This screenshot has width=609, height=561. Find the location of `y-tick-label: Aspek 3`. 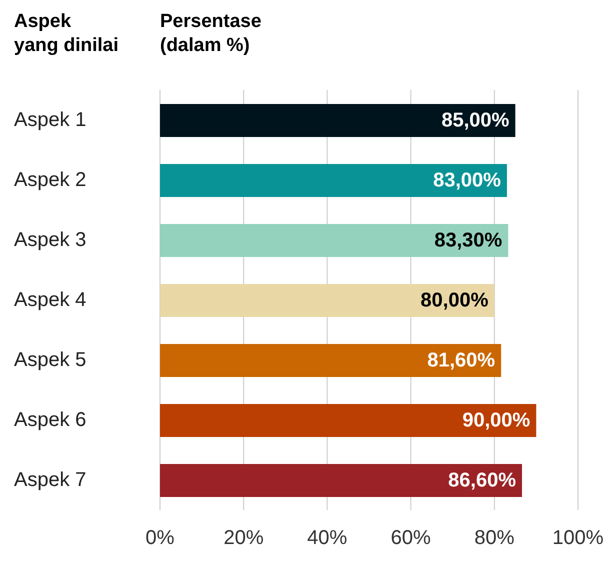

y-tick-label: Aspek 3 is located at coordinates (50, 240).